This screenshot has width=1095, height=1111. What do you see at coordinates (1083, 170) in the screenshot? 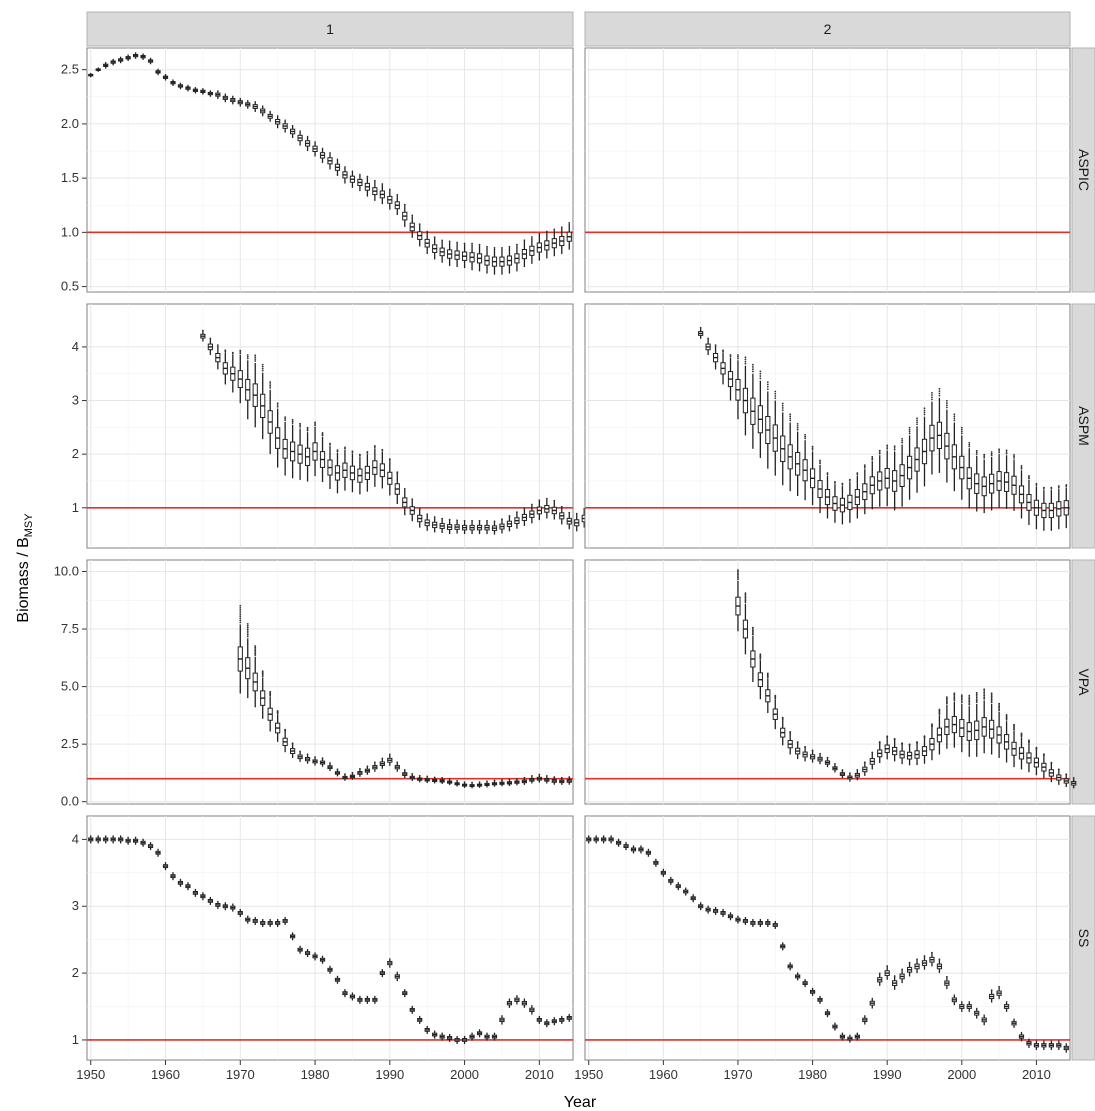
I see `row-strip-aspic` at bounding box center [1083, 170].